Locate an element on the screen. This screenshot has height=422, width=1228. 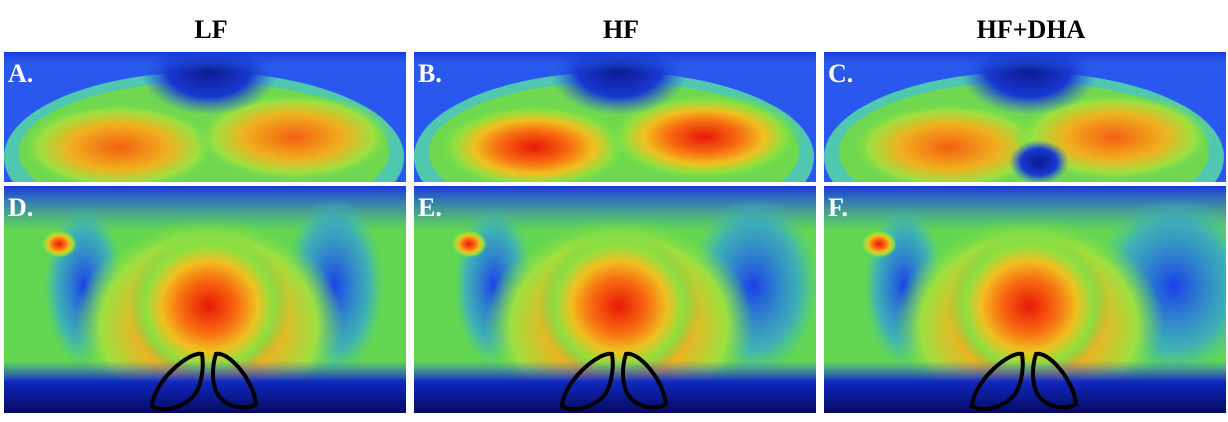
panel-label: B. is located at coordinates (430, 73).